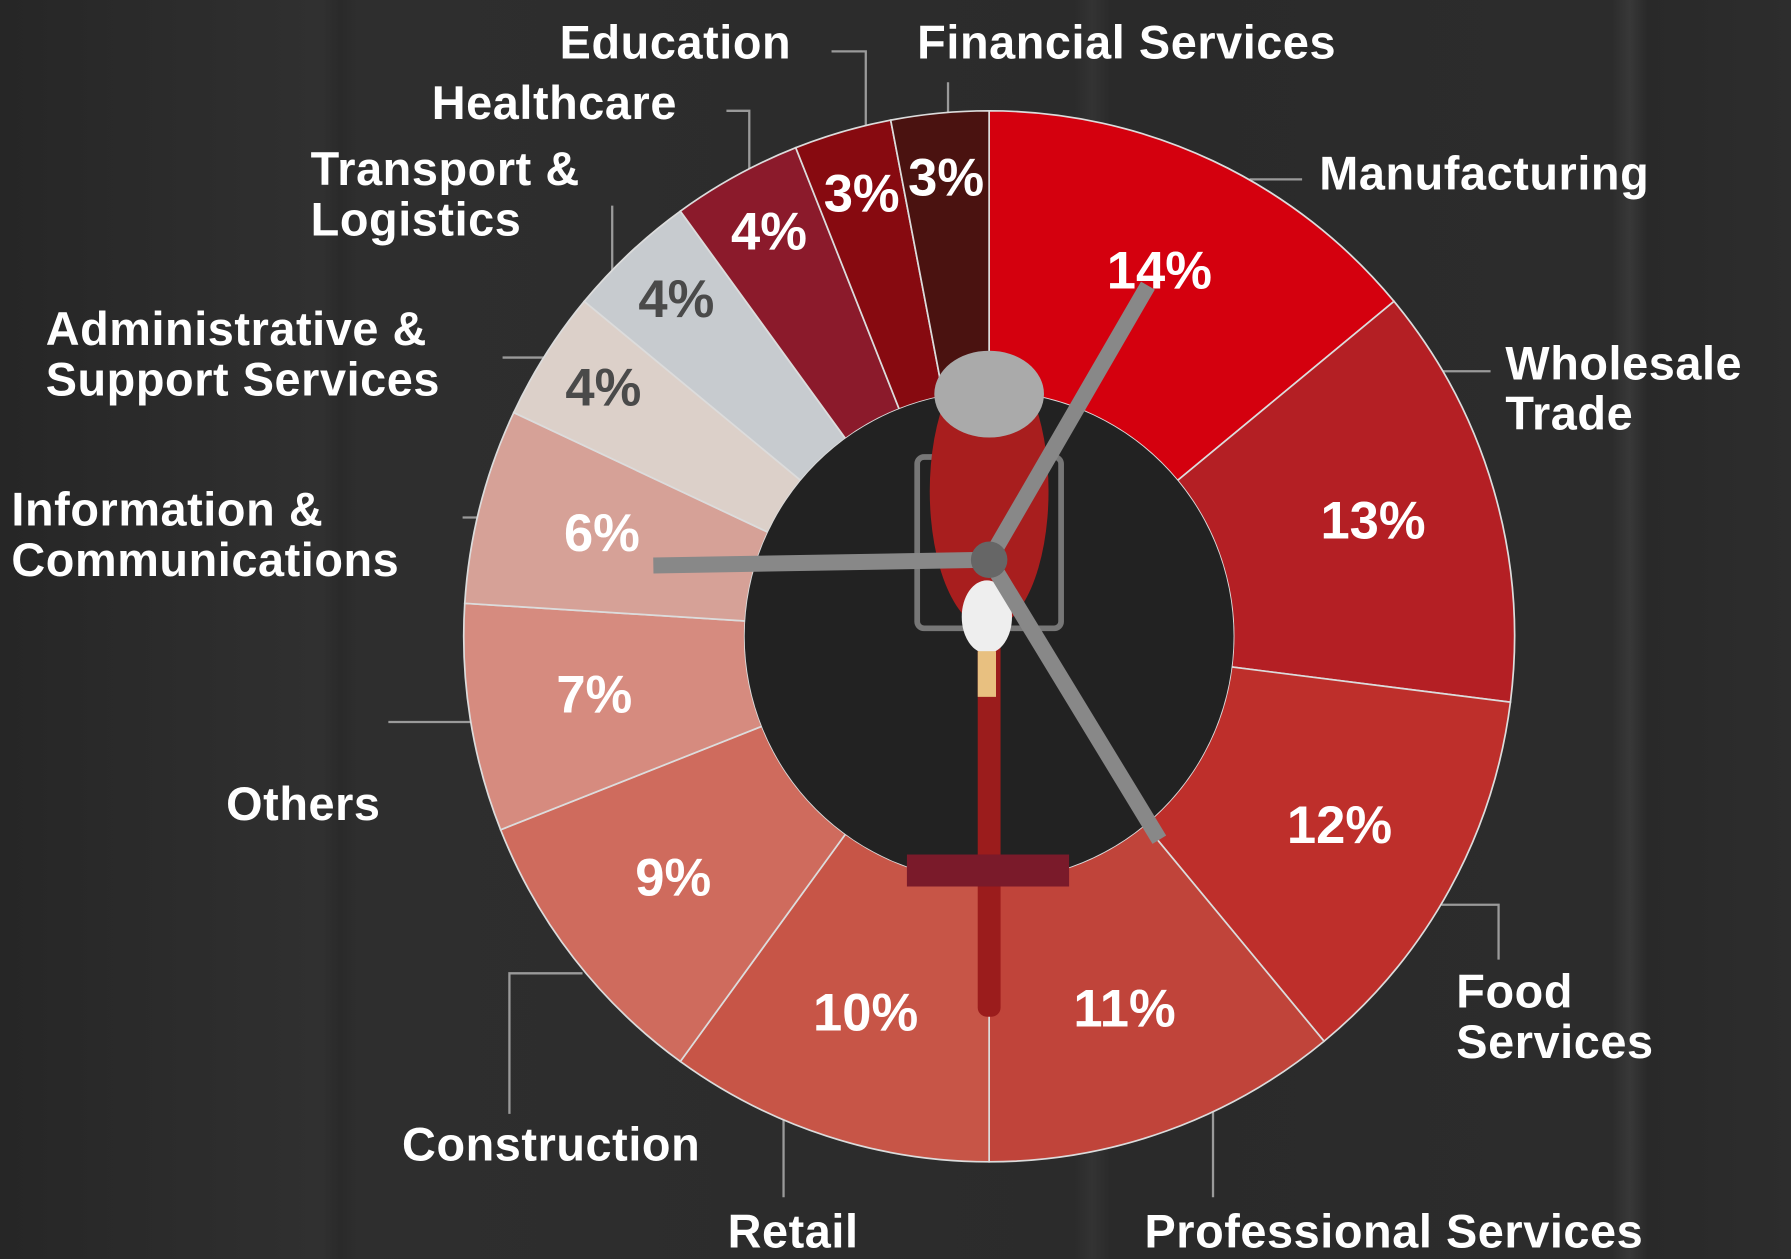 Image resolution: width=1791 pixels, height=1259 pixels. Describe the element at coordinates (865, 1012) in the screenshot. I see `value-label: 10%` at that location.